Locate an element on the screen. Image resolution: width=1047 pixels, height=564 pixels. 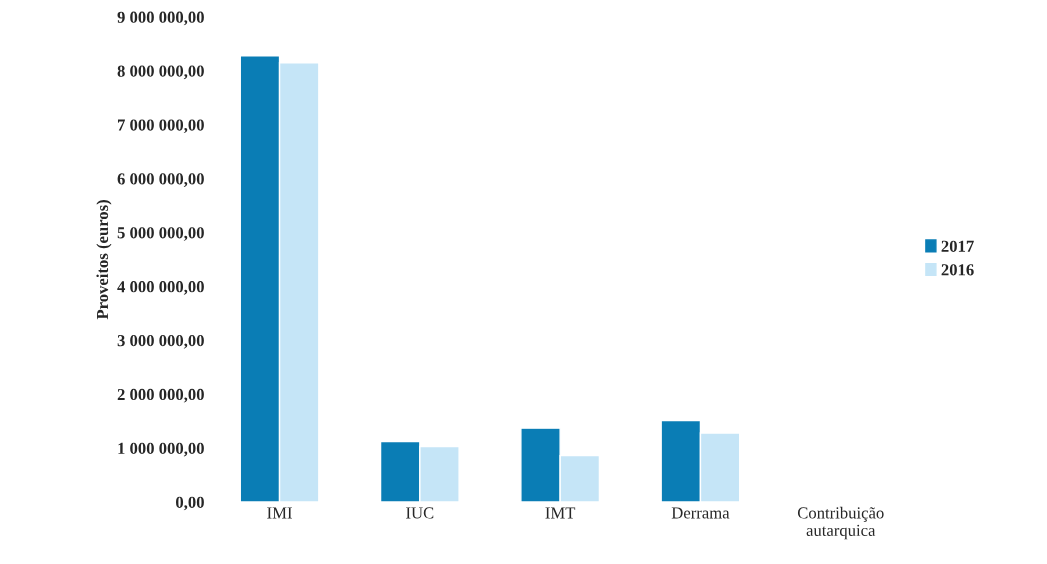
y-tick-label: 0,00 is located at coordinates (190, 503).